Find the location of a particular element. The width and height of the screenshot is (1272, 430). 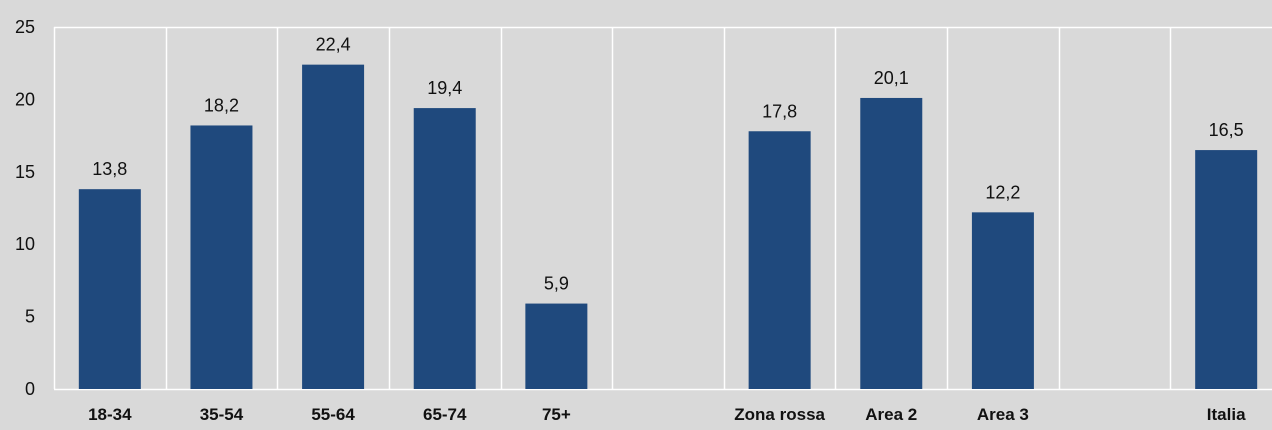

x-category-label: 55-64 is located at coordinates (333, 414).